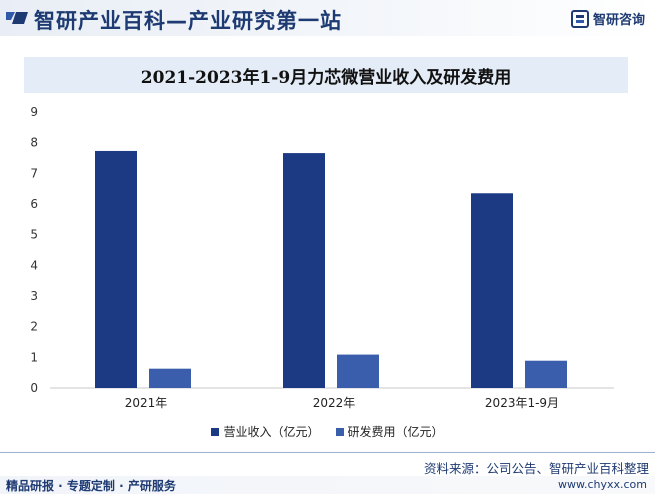 Image resolution: width=655 pixels, height=494 pixels. What do you see at coordinates (91, 486) in the screenshot?
I see `footer-tagline: 精品研报 · 专题定制 · 产研服务` at bounding box center [91, 486].